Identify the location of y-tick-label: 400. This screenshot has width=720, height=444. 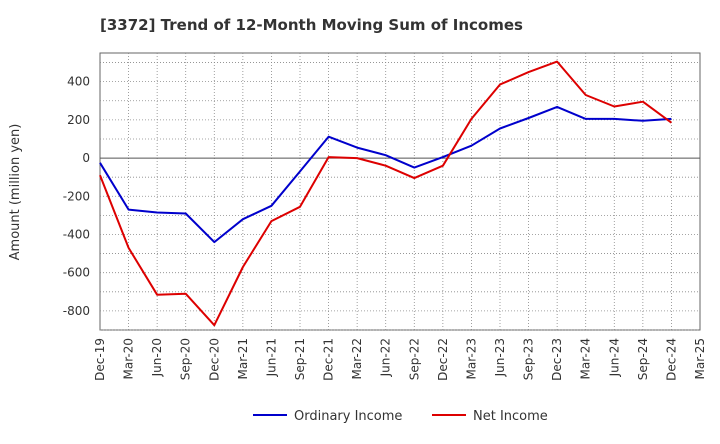
(78, 82).